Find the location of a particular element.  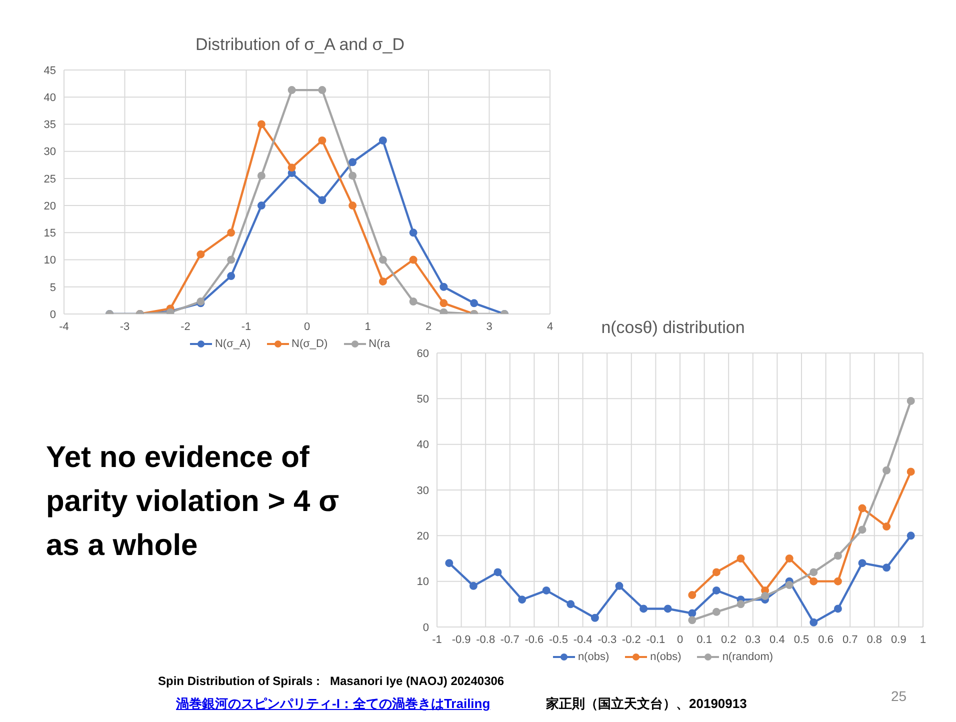

y-tick-label: 25 is located at coordinates (50, 179).